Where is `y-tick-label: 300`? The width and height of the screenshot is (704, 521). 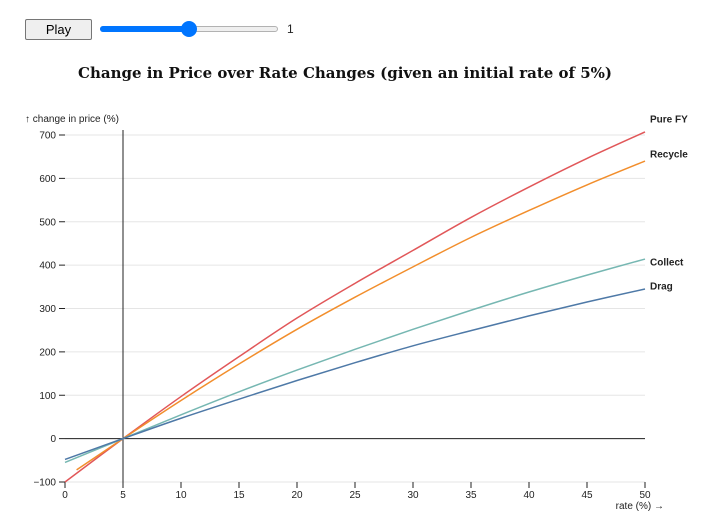
y-tick-label: 300 is located at coordinates (47, 309).